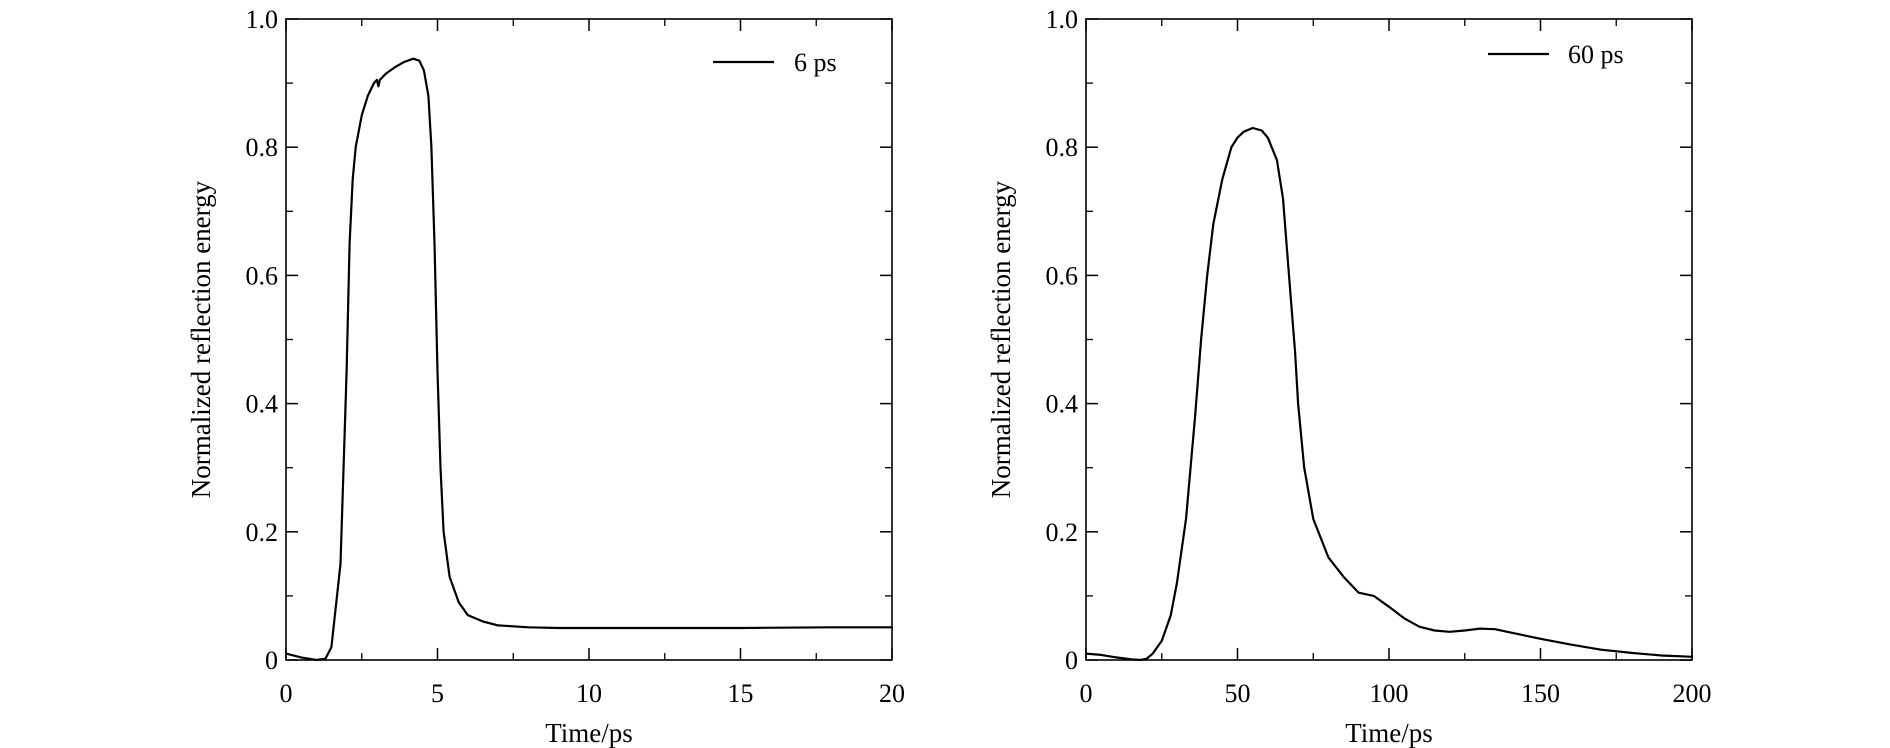 Image resolution: width=1890 pixels, height=748 pixels. What do you see at coordinates (1389, 693) in the screenshot?
I see `x-tick-label: 100` at bounding box center [1389, 693].